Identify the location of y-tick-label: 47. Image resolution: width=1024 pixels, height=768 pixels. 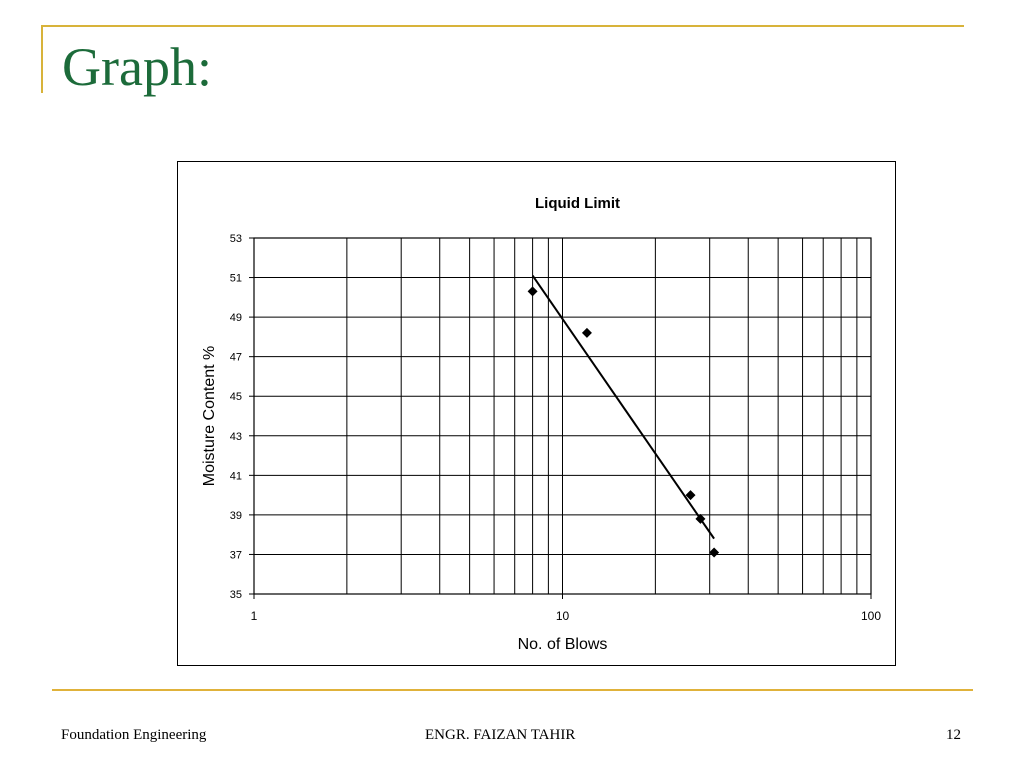
(236, 358).